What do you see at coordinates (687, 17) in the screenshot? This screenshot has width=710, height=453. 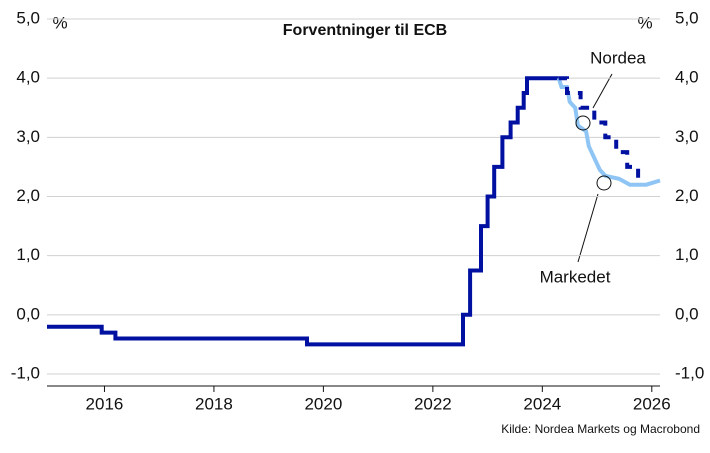 I see `y2-tick-label: 5,0` at bounding box center [687, 17].